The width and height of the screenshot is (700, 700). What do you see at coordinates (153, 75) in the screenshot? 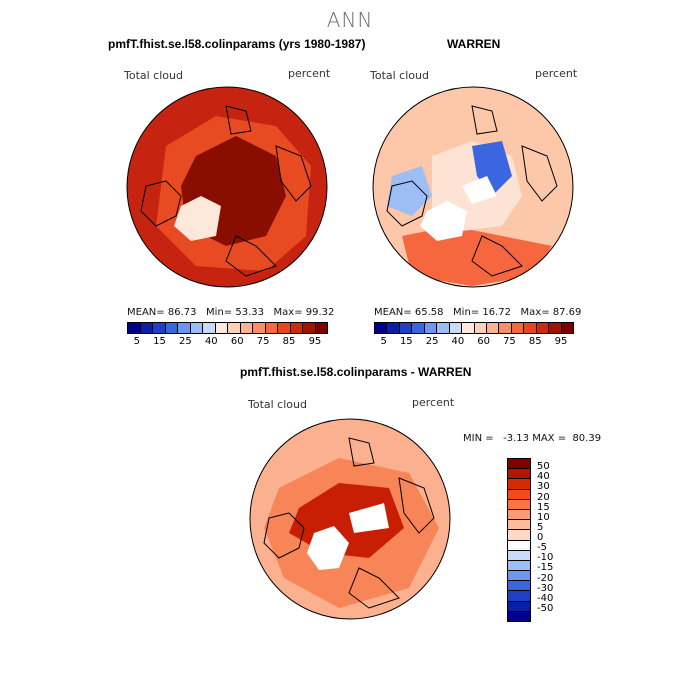
I see `panel1-variable-label: Total cloud` at bounding box center [153, 75].